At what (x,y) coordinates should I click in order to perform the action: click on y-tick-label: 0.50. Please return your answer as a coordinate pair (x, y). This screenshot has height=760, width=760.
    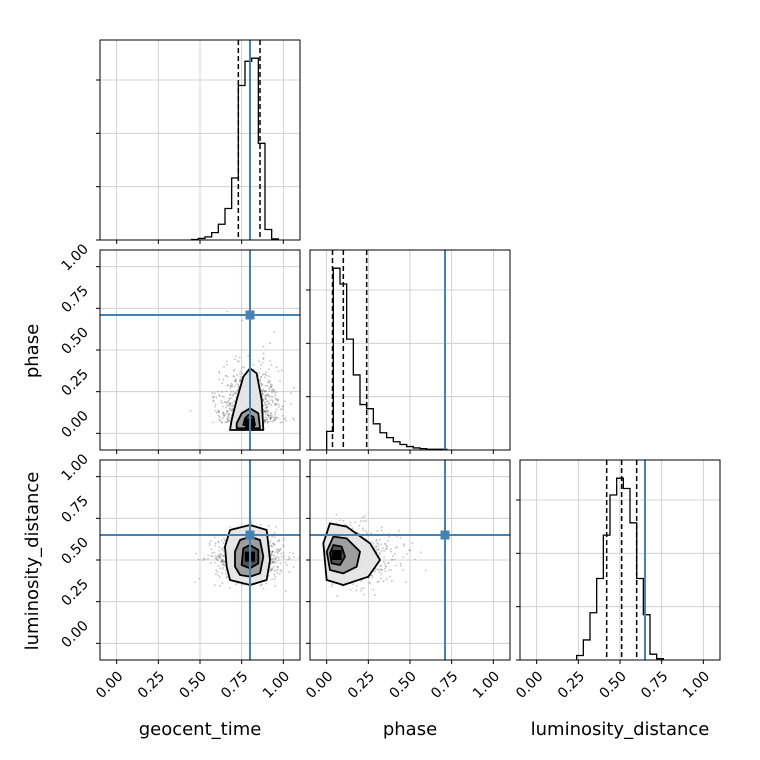
    Looking at the image, I should click on (74, 550).